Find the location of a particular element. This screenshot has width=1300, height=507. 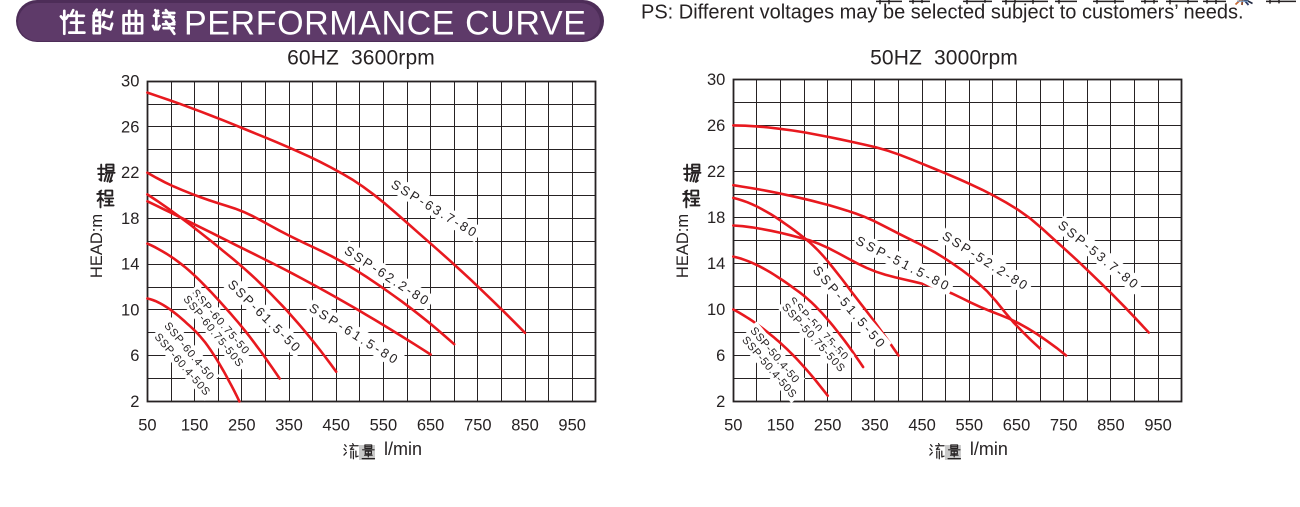

svg-text: 60HZ 3600rpm is located at coordinates (361, 58).